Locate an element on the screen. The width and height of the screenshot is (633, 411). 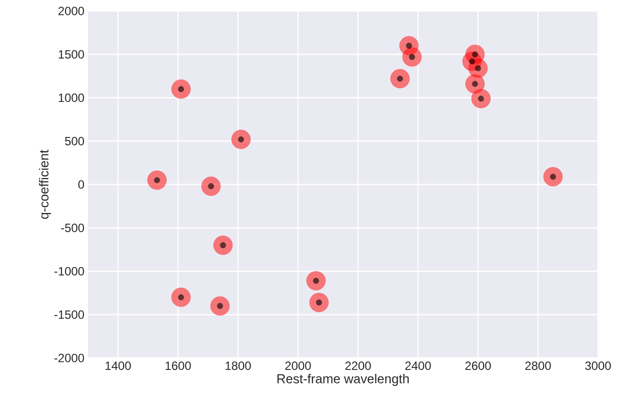
x-tick-label: 1800 is located at coordinates (238, 366).